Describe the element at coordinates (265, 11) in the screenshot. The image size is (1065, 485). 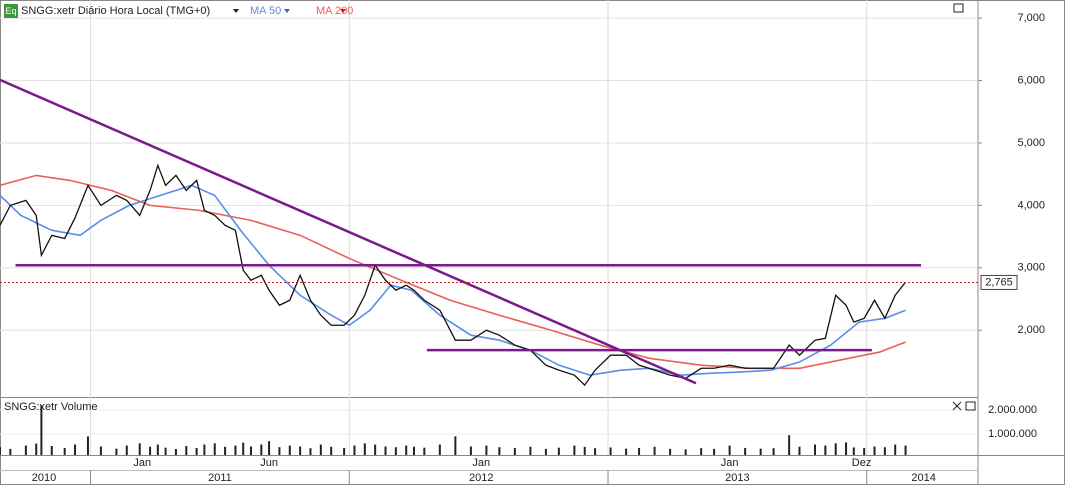
I see `legend-entry: MA 50` at that location.